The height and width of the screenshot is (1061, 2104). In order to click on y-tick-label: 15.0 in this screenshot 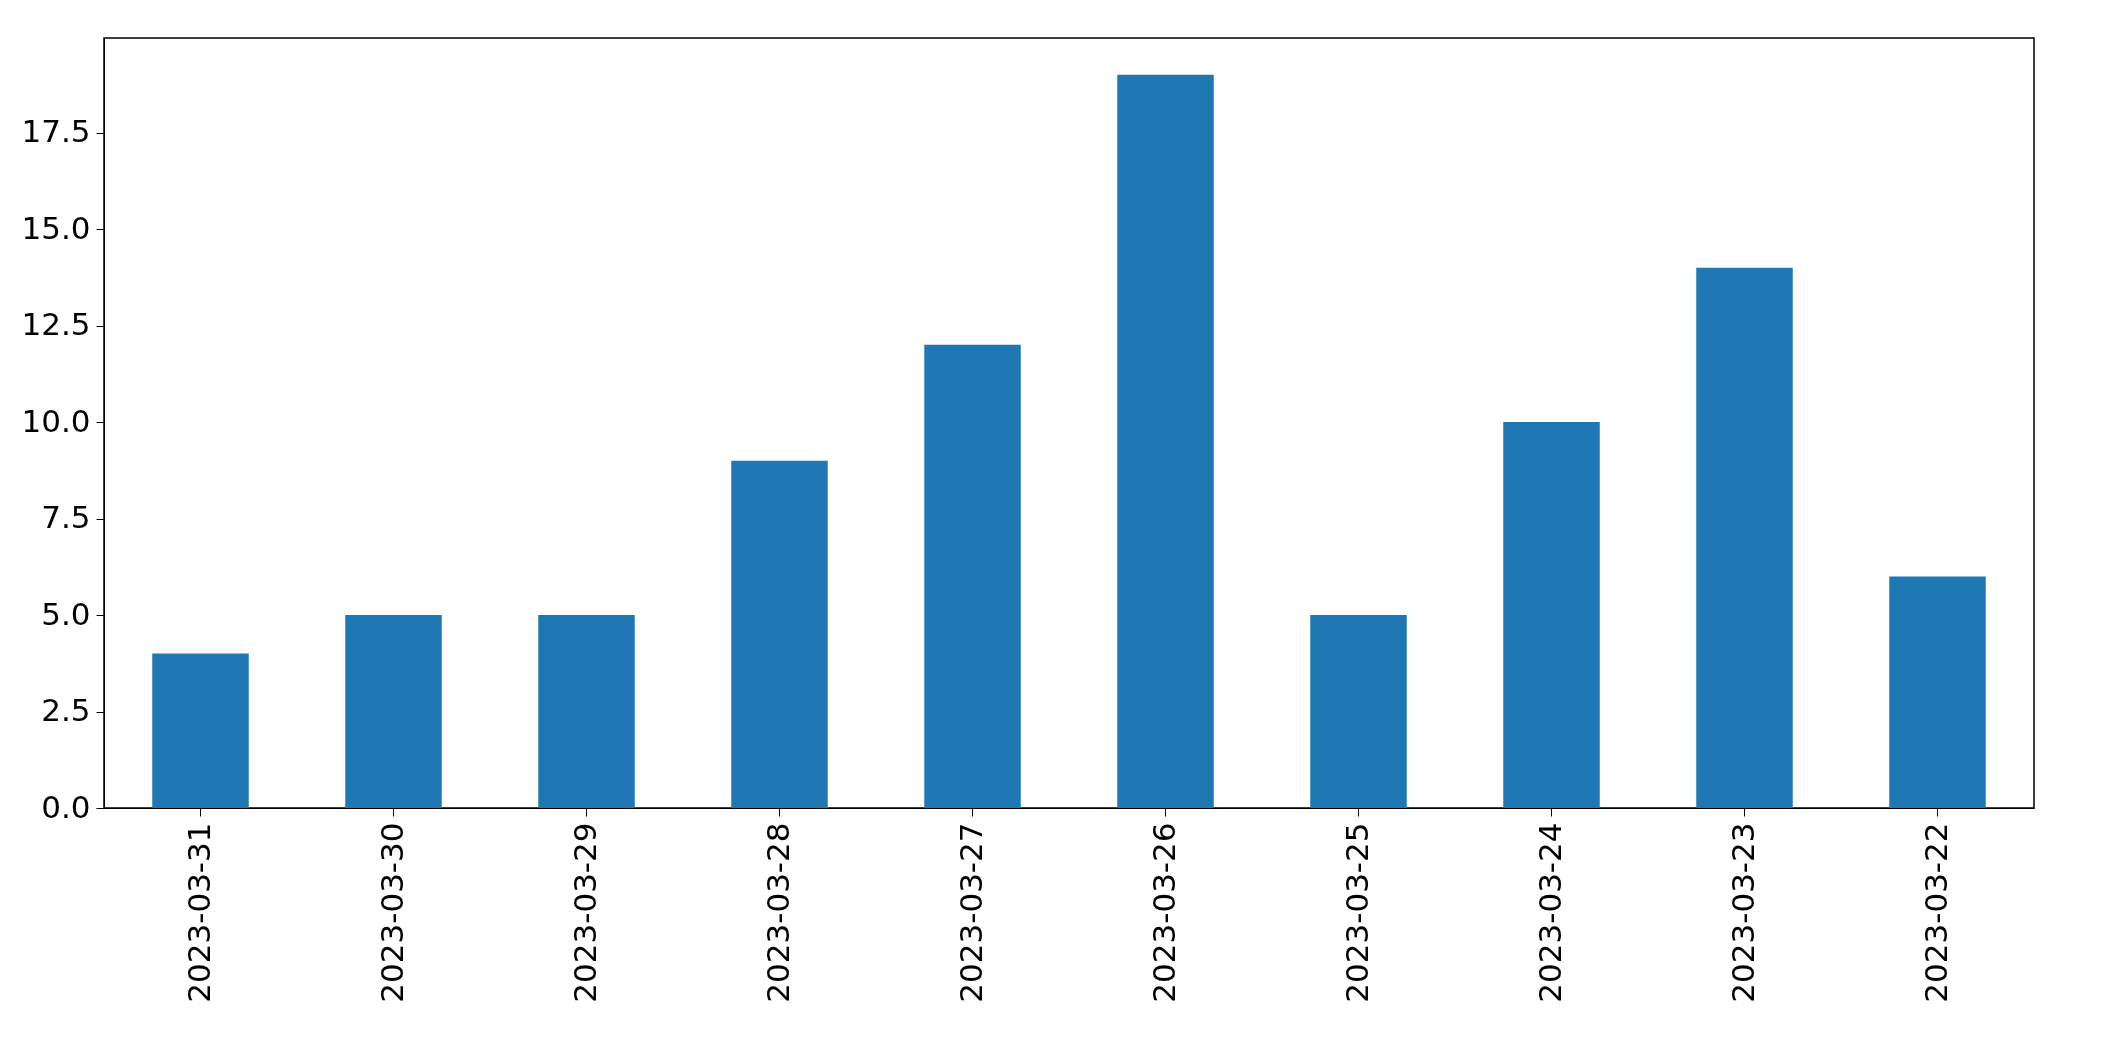, I will do `click(56, 227)`.